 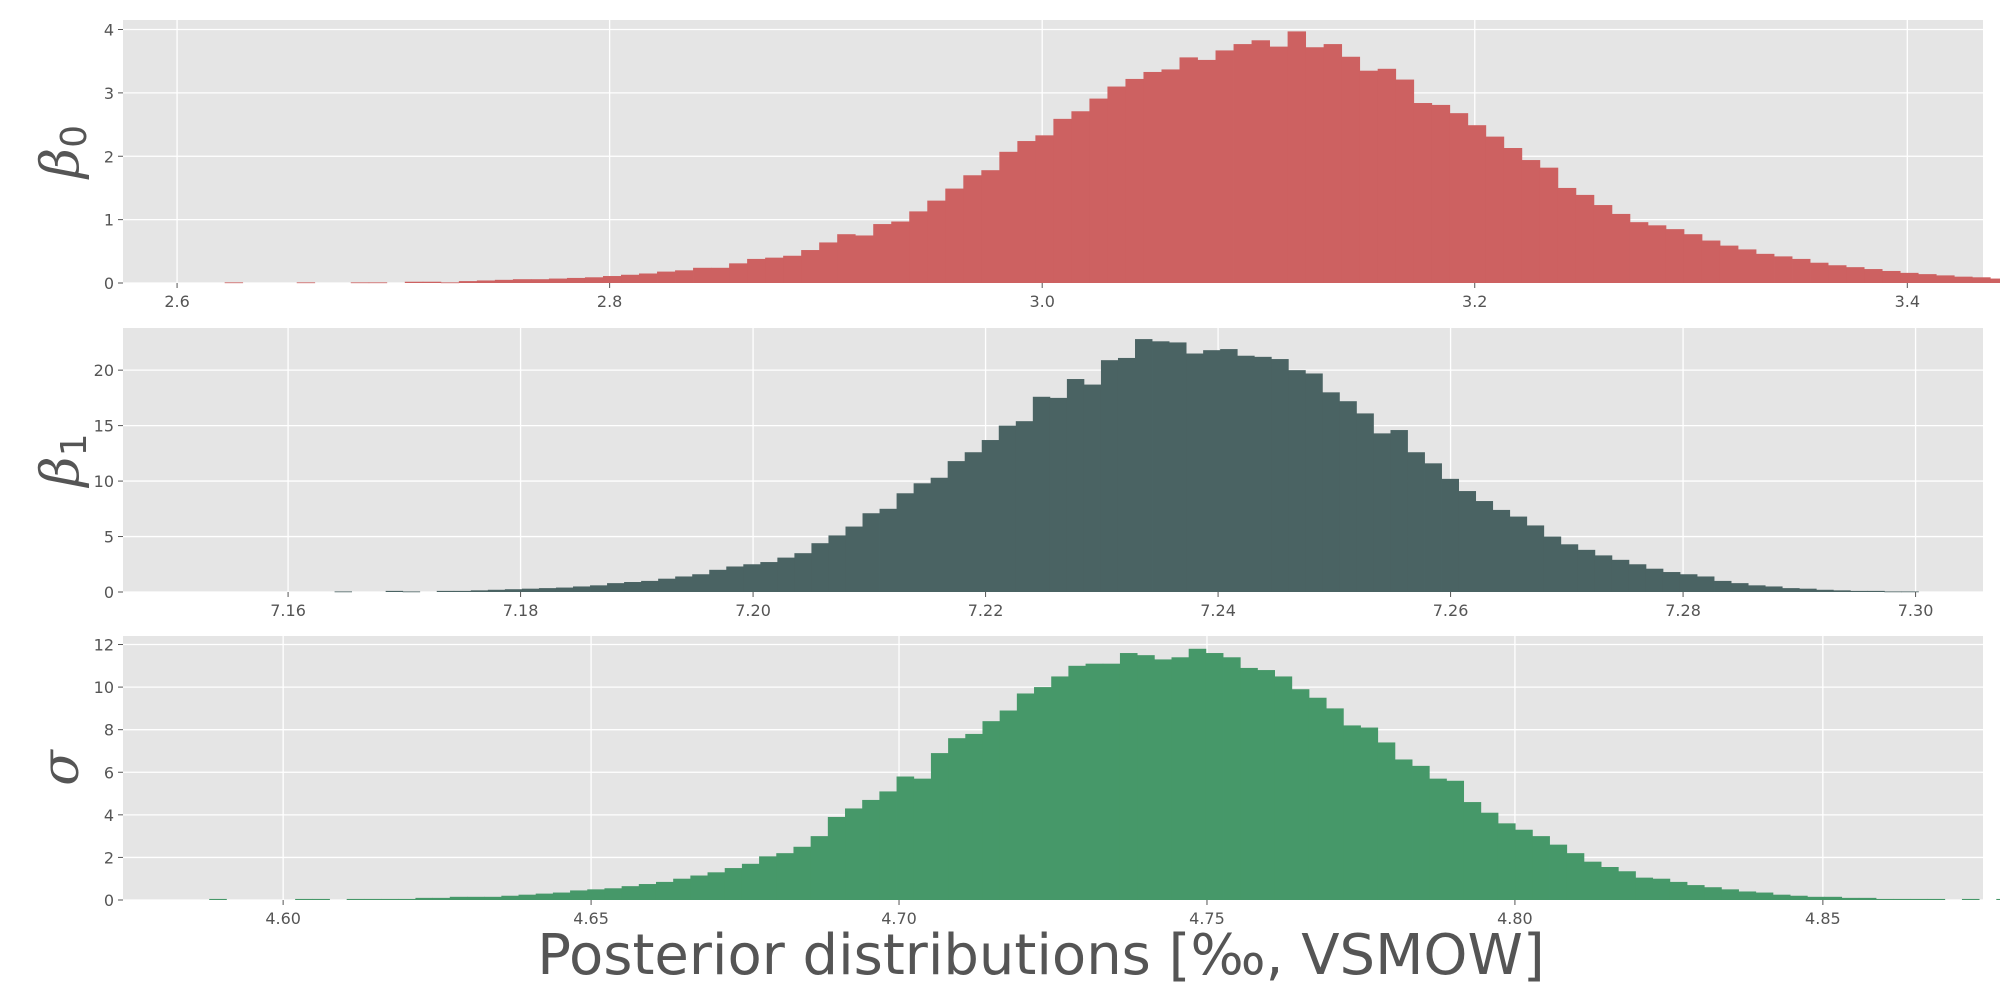 What do you see at coordinates (986, 610) in the screenshot?
I see `x-tick-label: 7.22` at bounding box center [986, 610].